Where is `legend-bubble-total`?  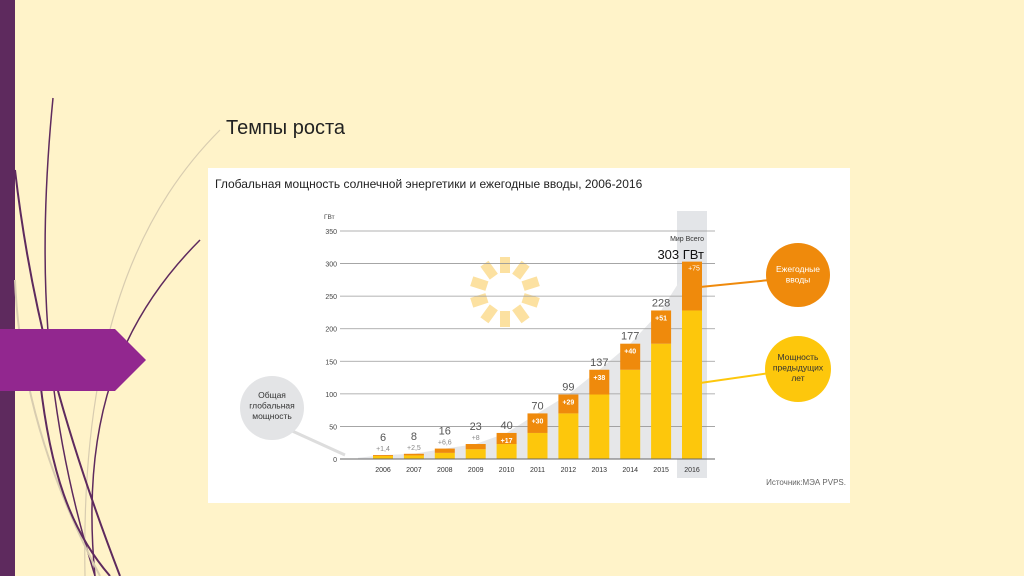 legend-bubble-total is located at coordinates (272, 408).